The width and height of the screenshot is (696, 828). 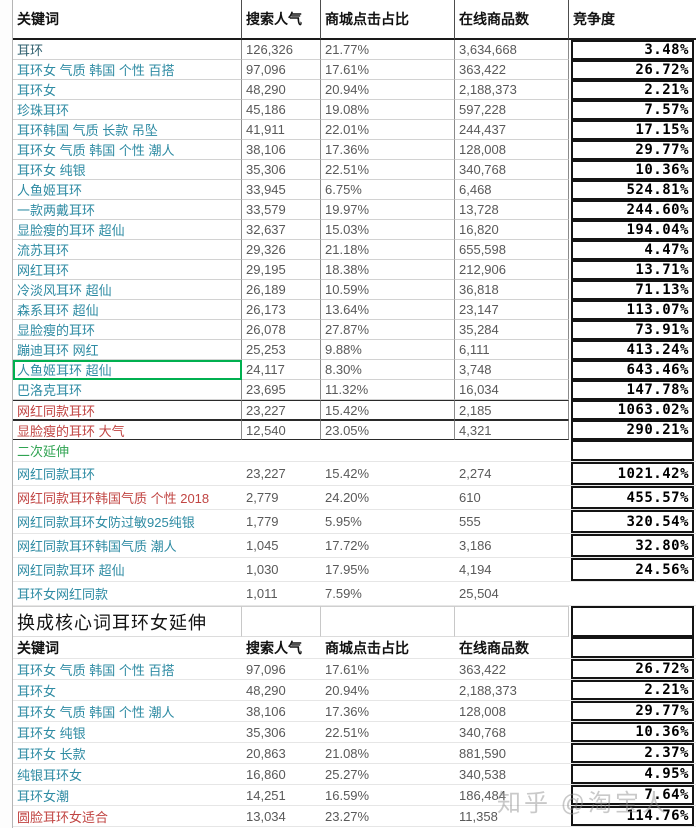 I want to click on online-products-cell: 16,820, so click(x=512, y=230).